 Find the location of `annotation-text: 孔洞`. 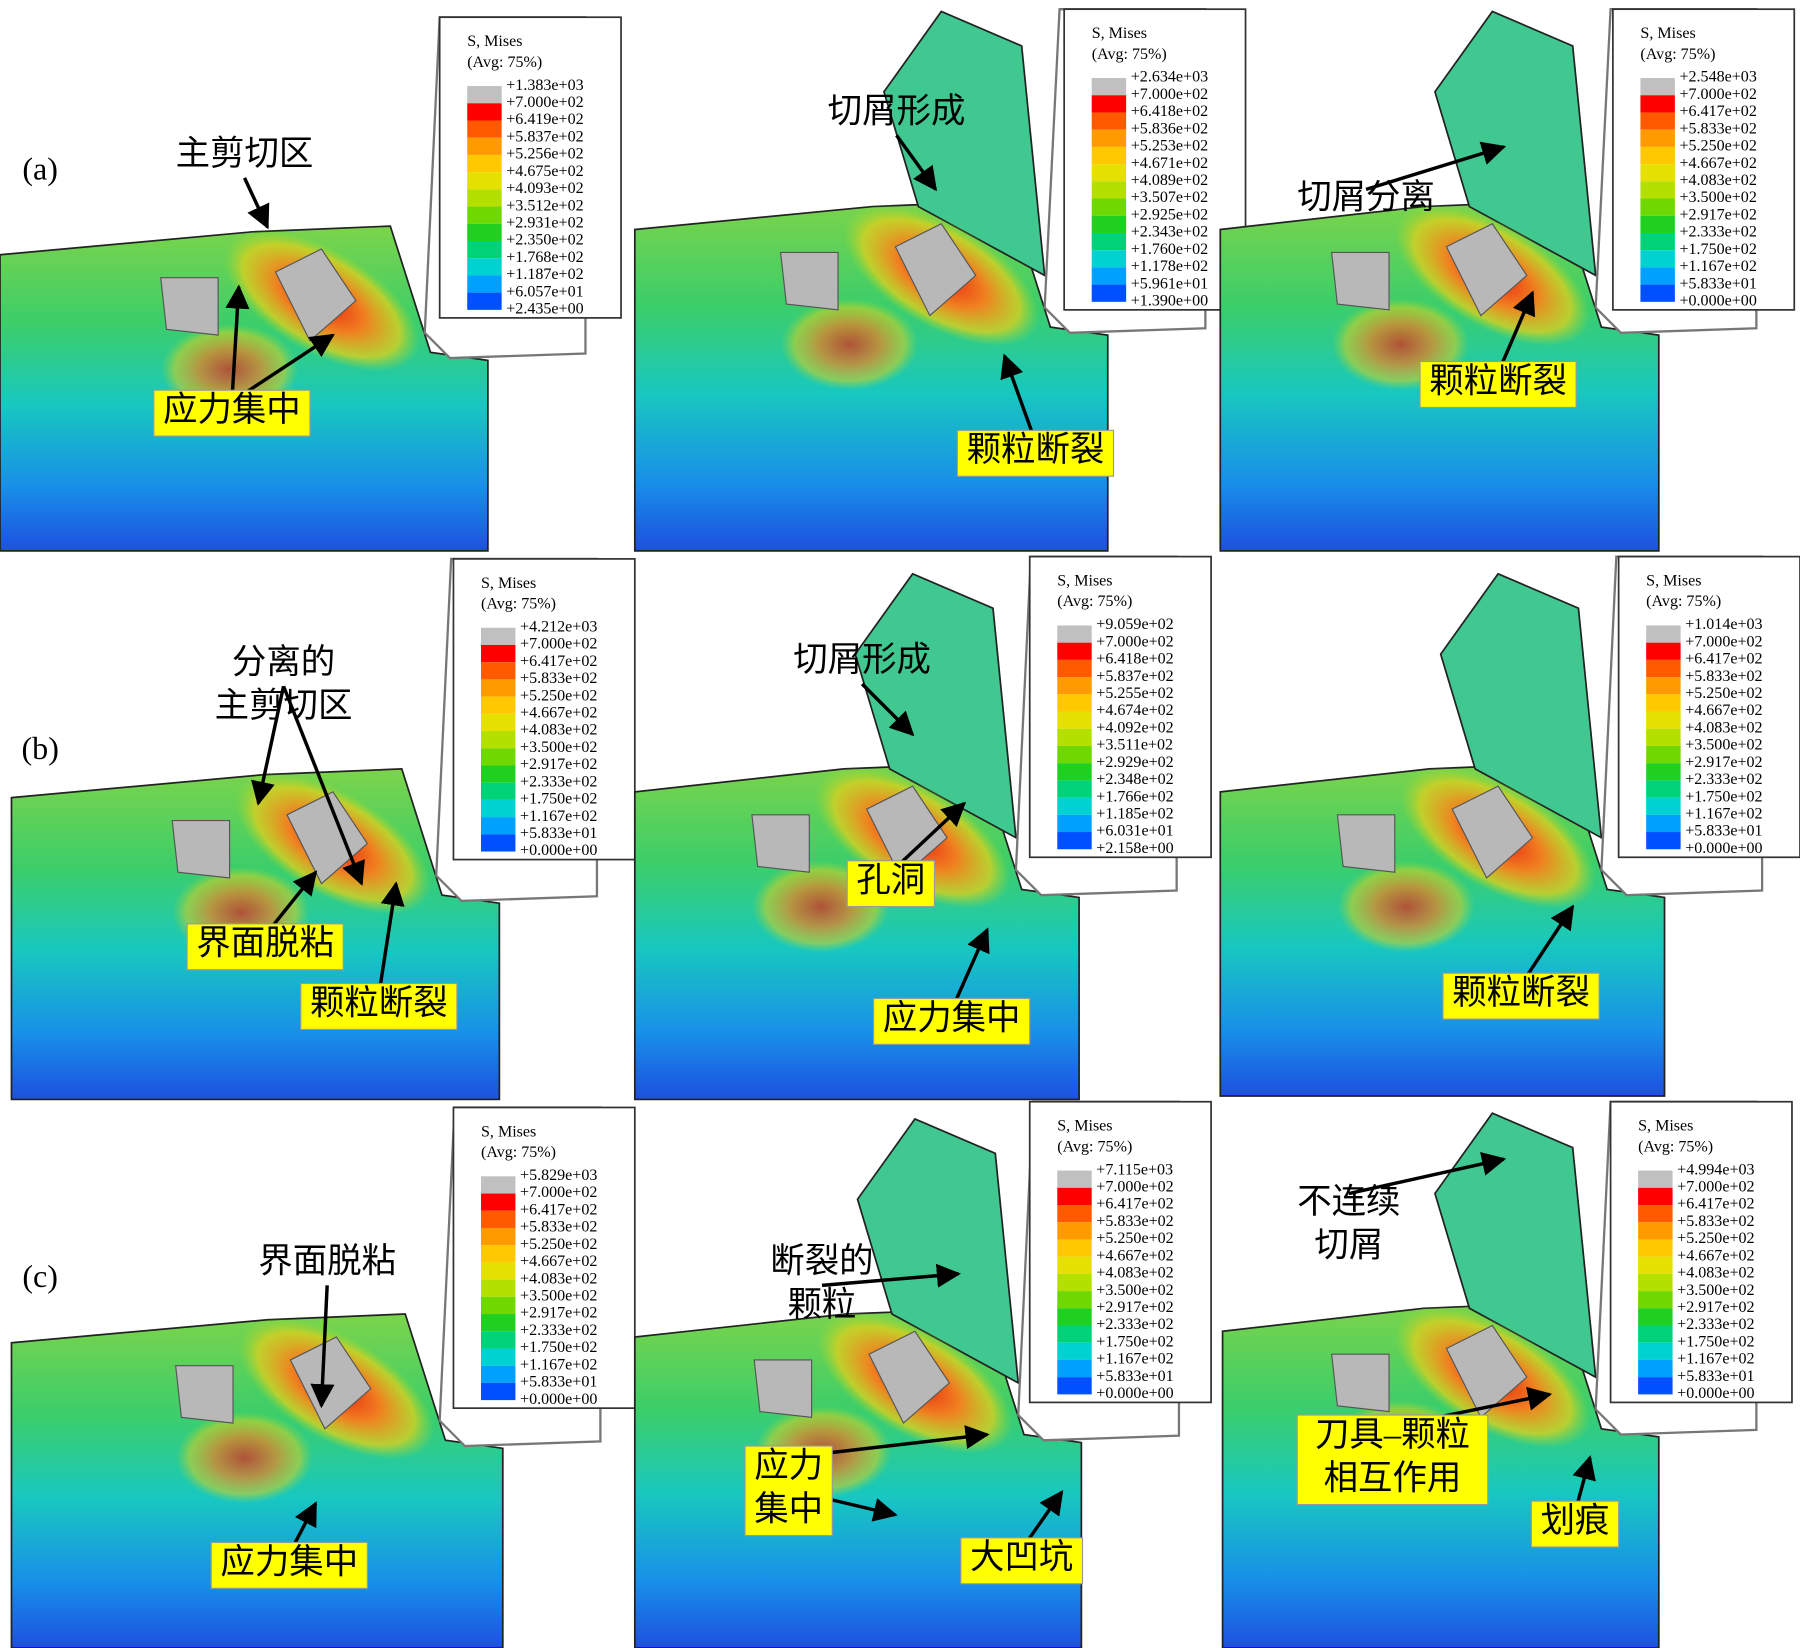

annotation-text: 孔洞 is located at coordinates (890, 881).